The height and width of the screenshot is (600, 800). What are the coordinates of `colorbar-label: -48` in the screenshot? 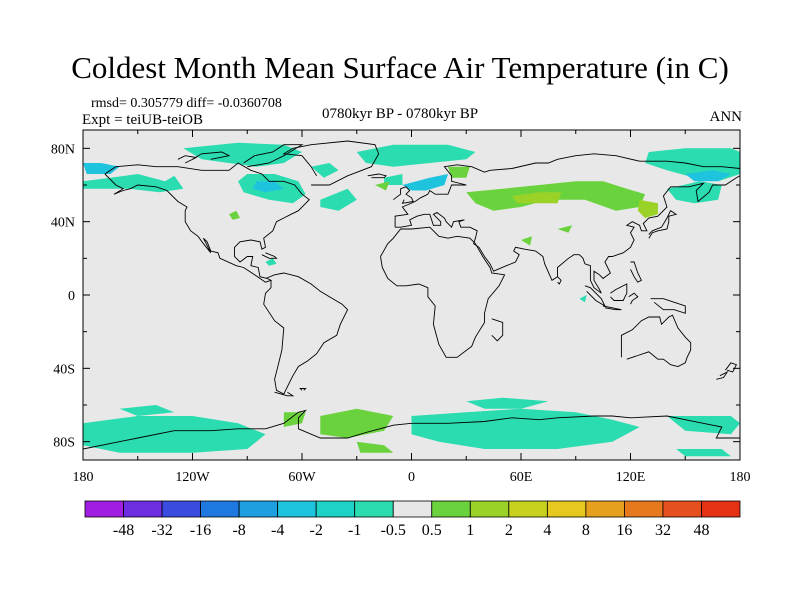 It's located at (123, 530).